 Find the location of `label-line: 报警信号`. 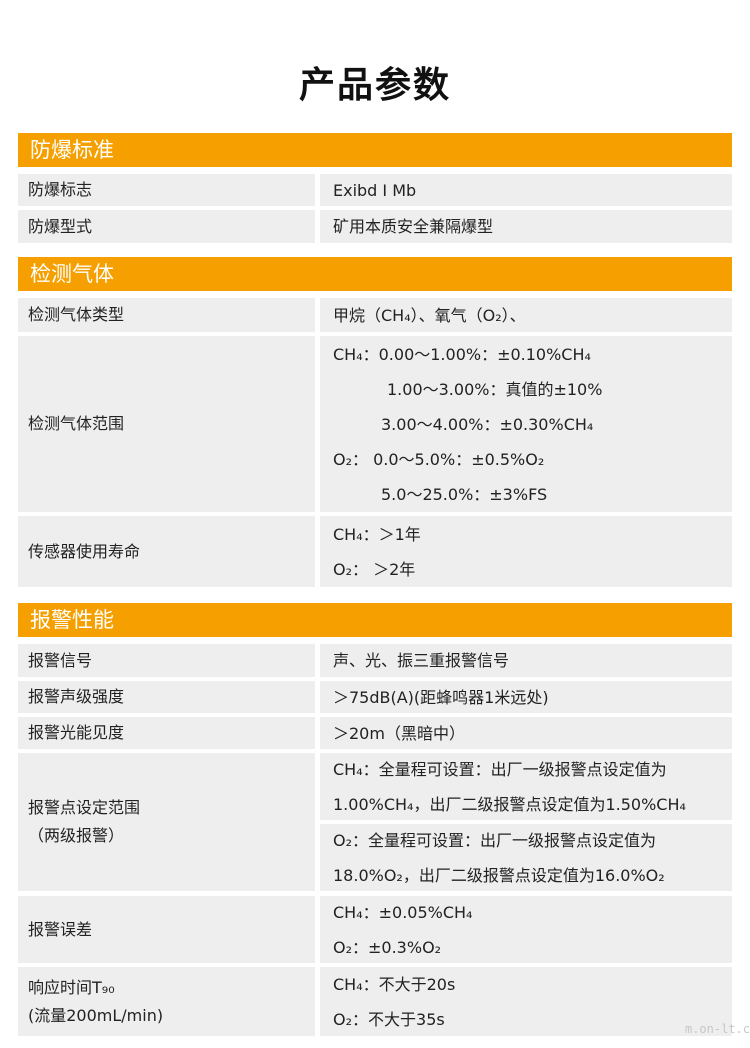

label-line: 报警信号 is located at coordinates (60, 660).